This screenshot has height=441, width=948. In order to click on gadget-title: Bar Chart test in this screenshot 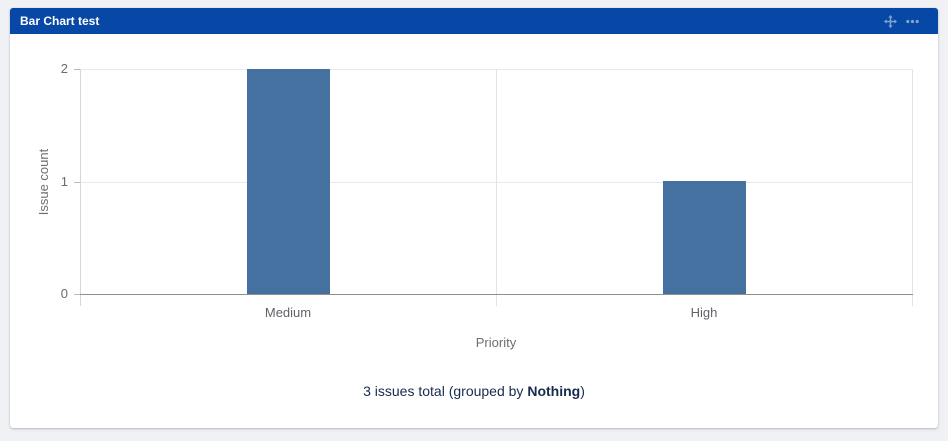, I will do `click(60, 21)`.